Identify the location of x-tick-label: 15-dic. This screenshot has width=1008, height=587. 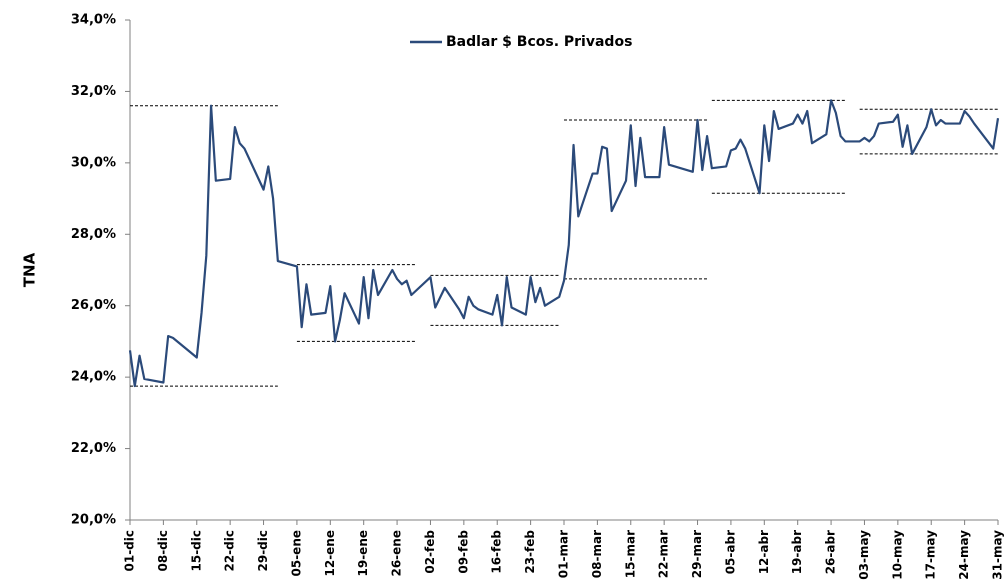
(196, 551).